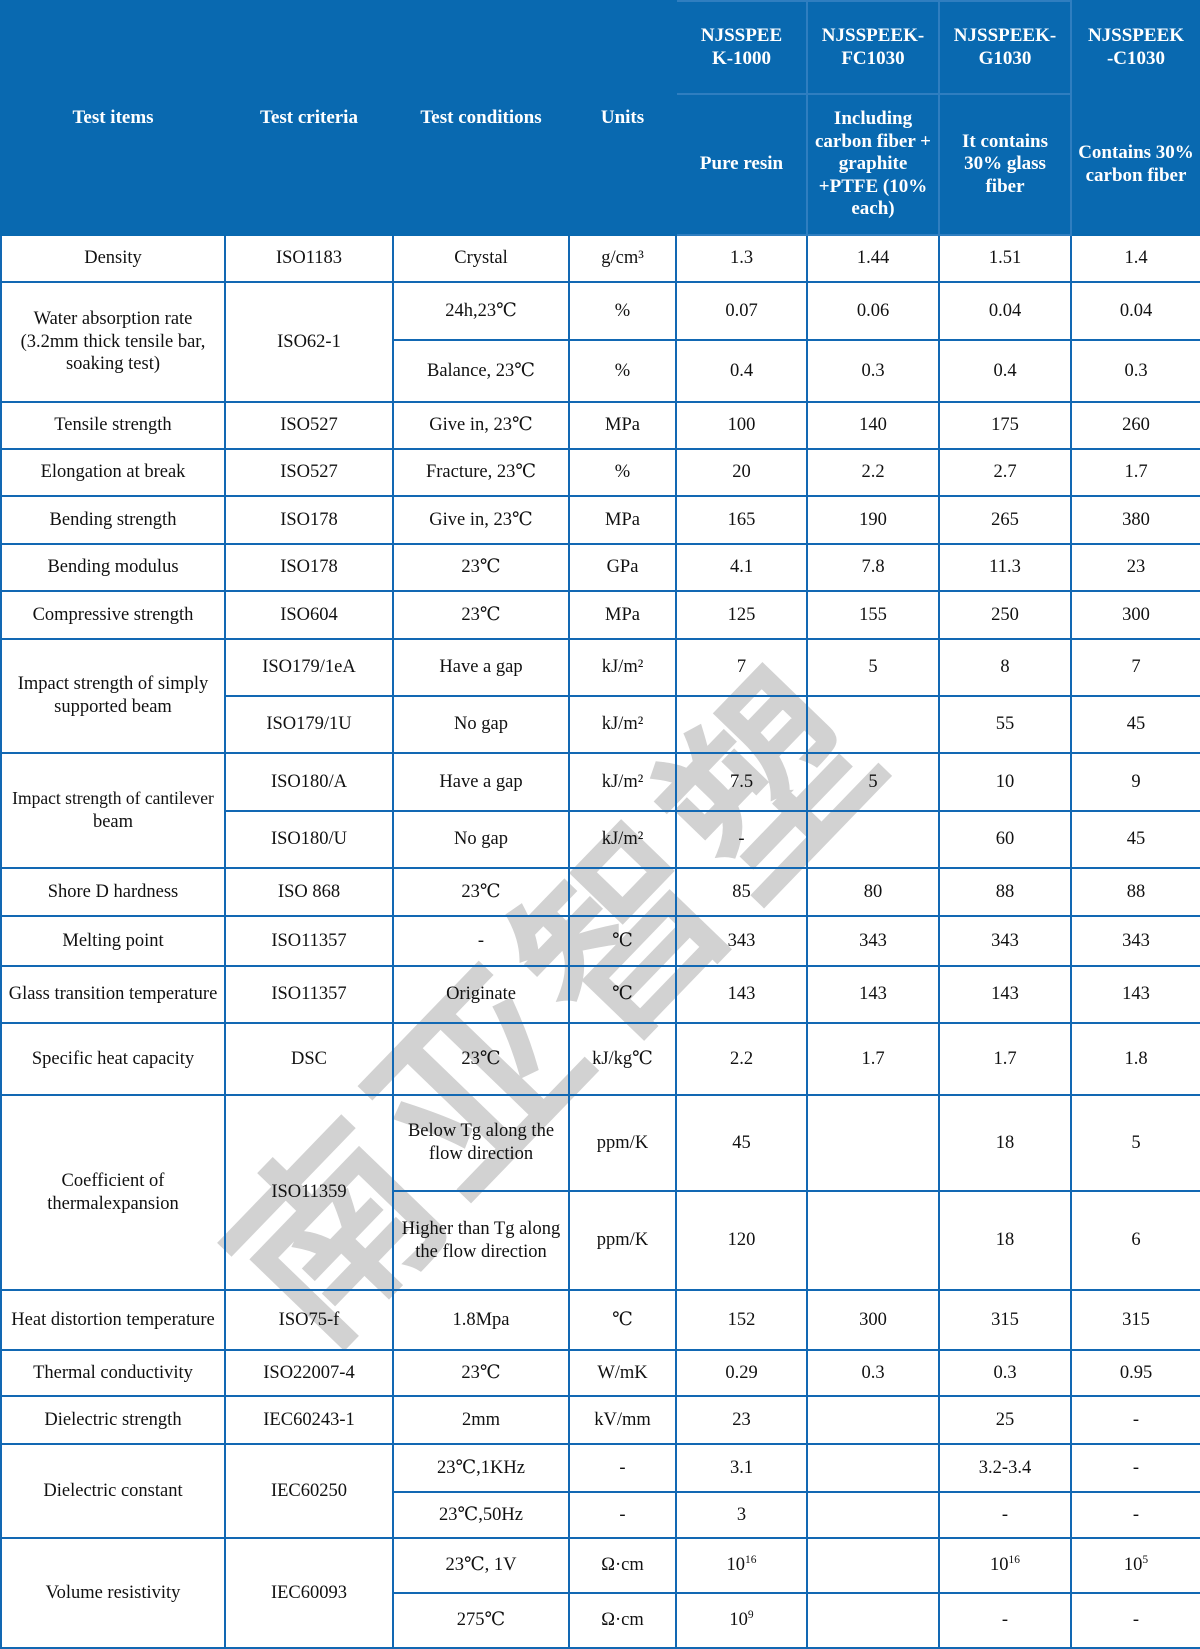  I want to click on cell-value-NJSSPEEK-1000: 120, so click(741, 1240).